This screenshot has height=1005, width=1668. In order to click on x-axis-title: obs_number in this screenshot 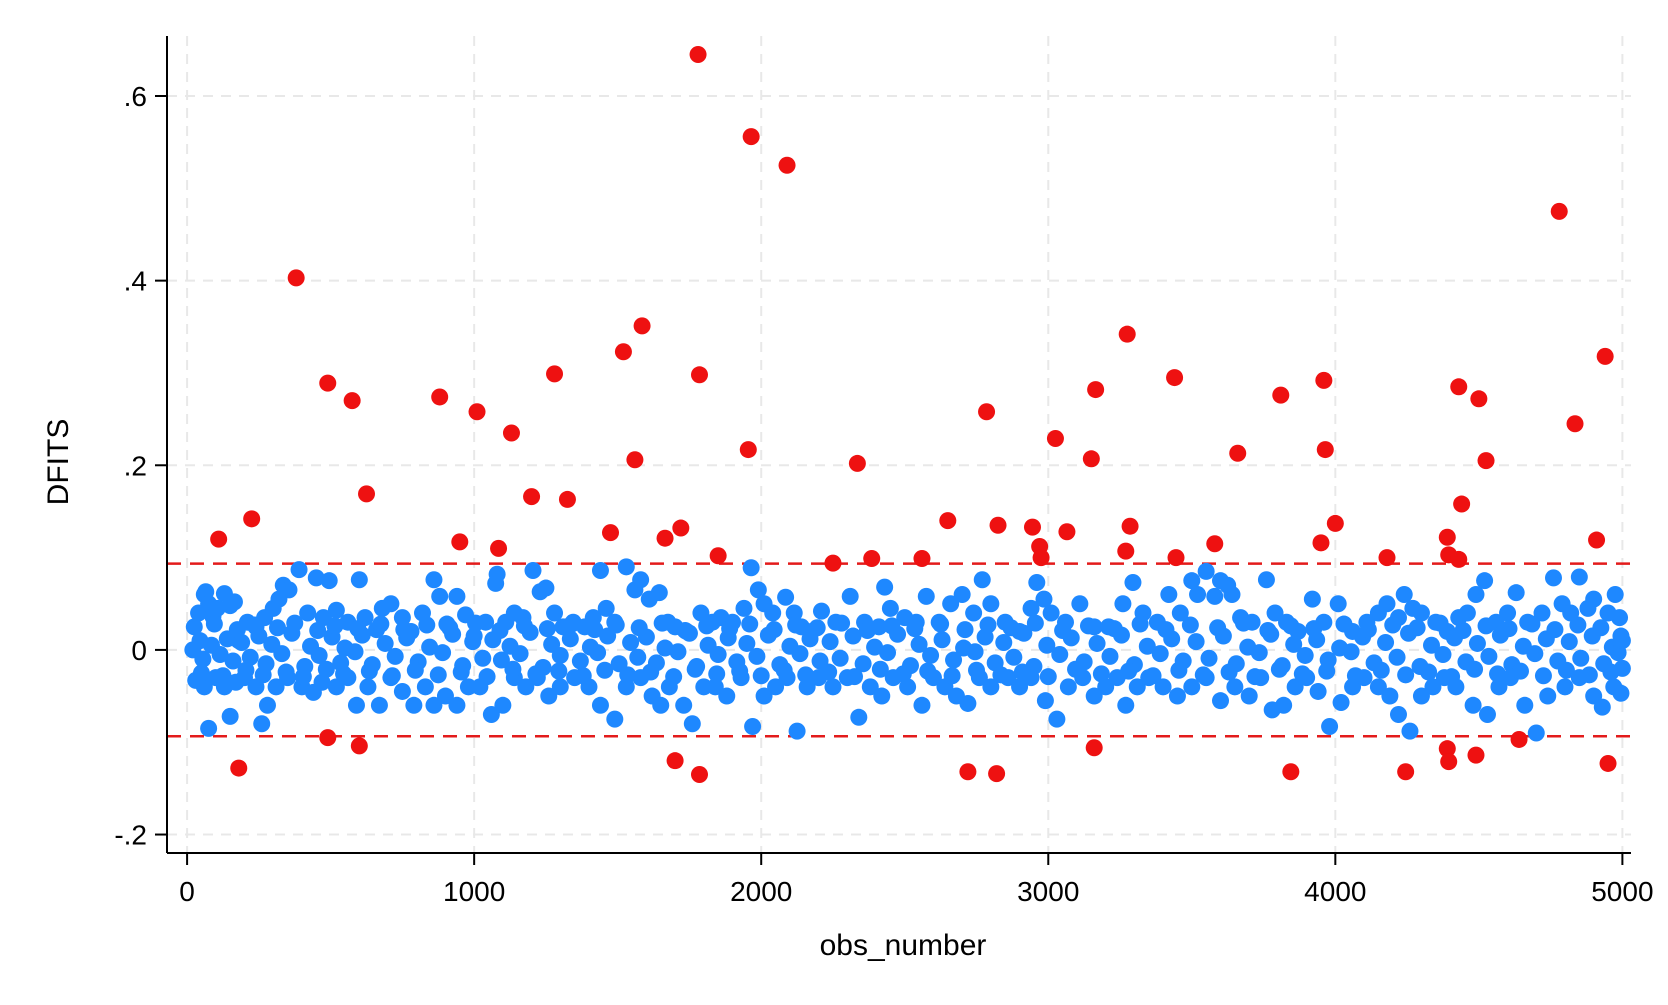, I will do `click(903, 945)`.